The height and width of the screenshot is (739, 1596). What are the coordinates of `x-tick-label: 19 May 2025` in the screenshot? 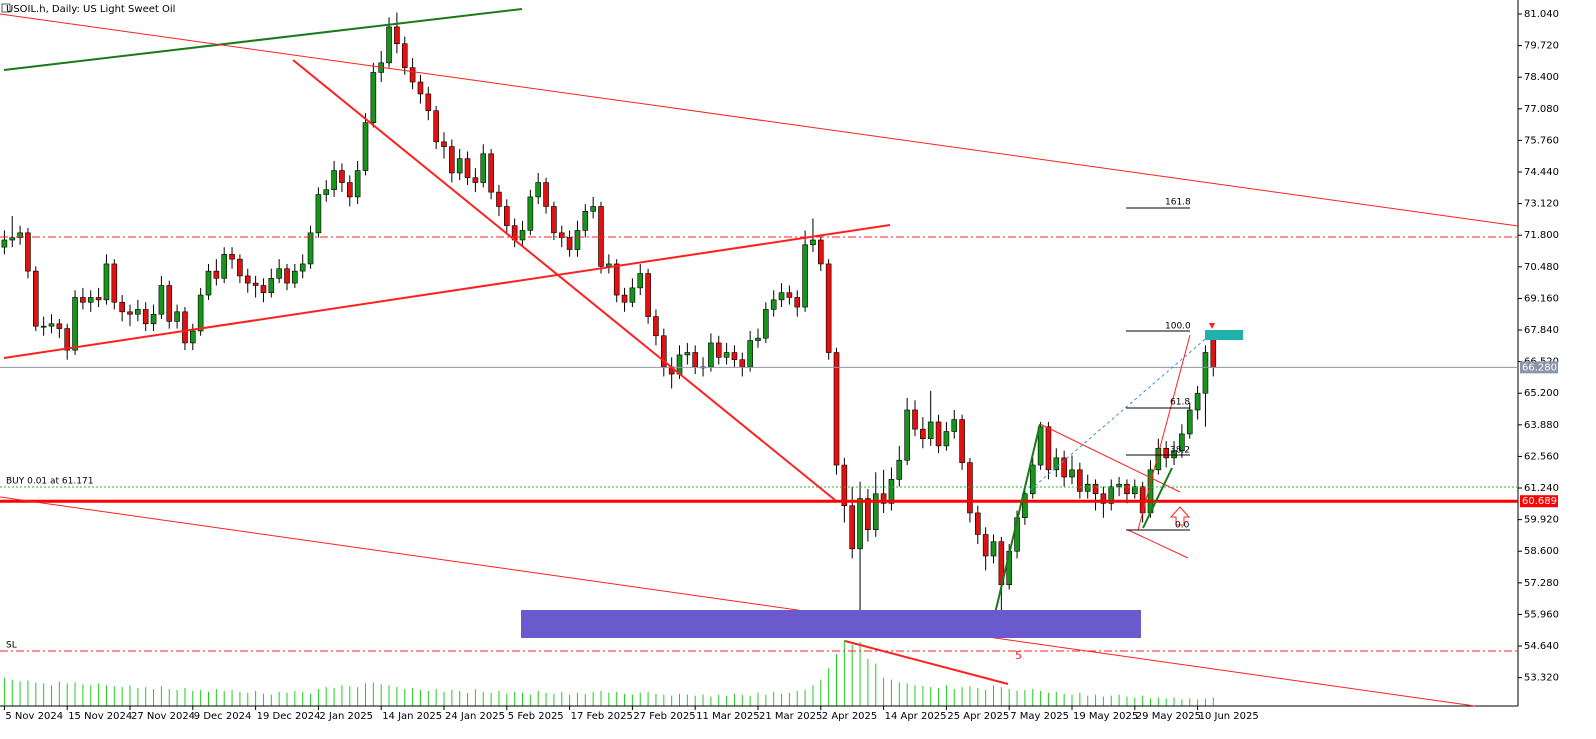 It's located at (1105, 716).